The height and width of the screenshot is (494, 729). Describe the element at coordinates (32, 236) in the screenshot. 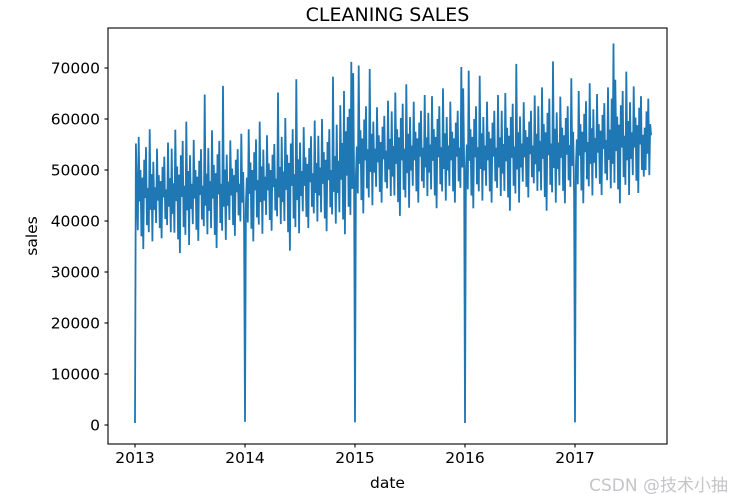

I see `y-axis-label: sales` at that location.